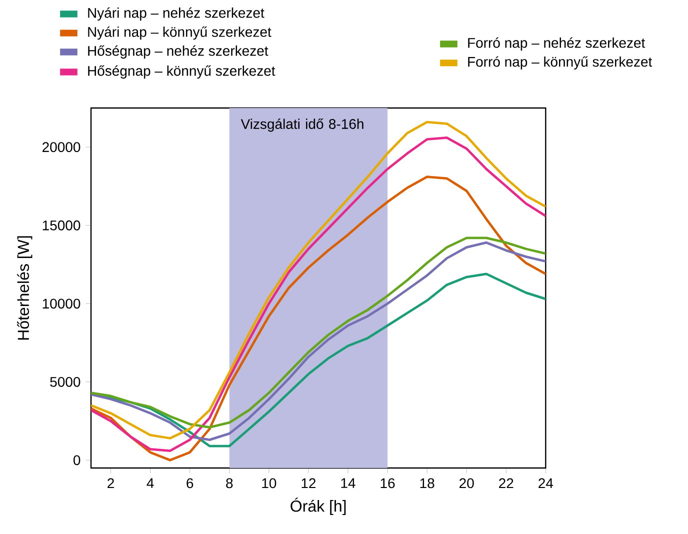 The height and width of the screenshot is (534, 688). I want to click on legend-label: Nyári nap – könnyű szerkezet, so click(180, 33).